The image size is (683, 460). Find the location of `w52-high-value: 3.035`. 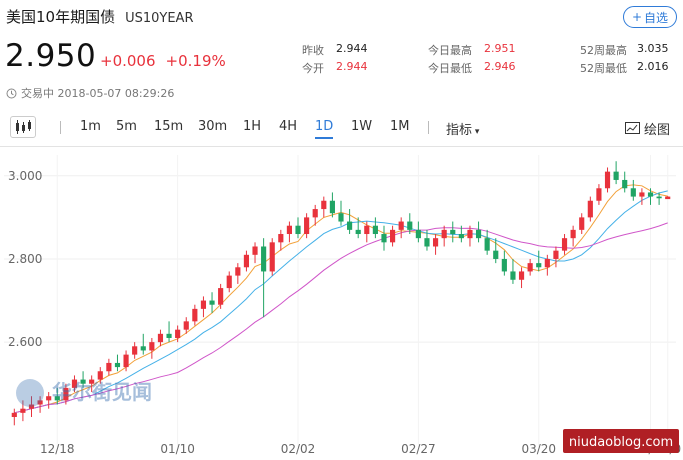

w52-high-value: 3.035 is located at coordinates (653, 48).